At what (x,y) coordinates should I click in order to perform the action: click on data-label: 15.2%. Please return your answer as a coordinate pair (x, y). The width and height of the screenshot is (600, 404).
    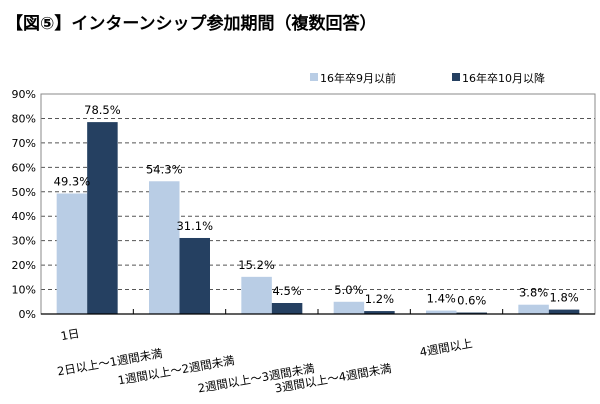
    Looking at the image, I should click on (256, 265).